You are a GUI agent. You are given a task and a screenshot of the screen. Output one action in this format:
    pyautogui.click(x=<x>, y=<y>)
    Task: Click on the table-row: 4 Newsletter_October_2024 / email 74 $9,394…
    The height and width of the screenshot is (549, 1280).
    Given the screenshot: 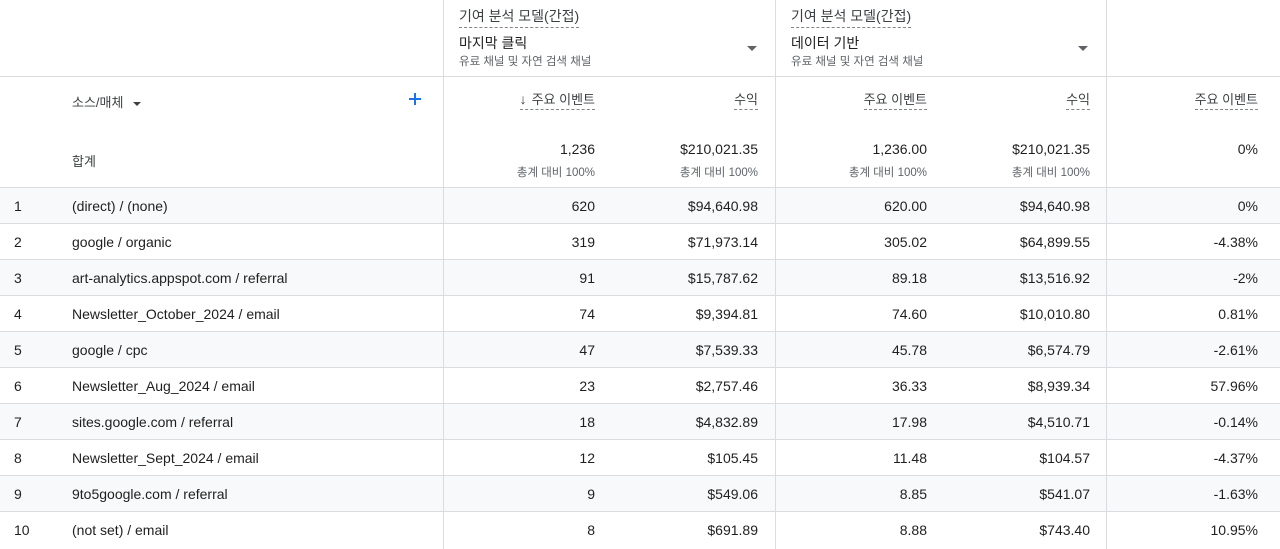 What is the action you would take?
    pyautogui.click(x=640, y=313)
    